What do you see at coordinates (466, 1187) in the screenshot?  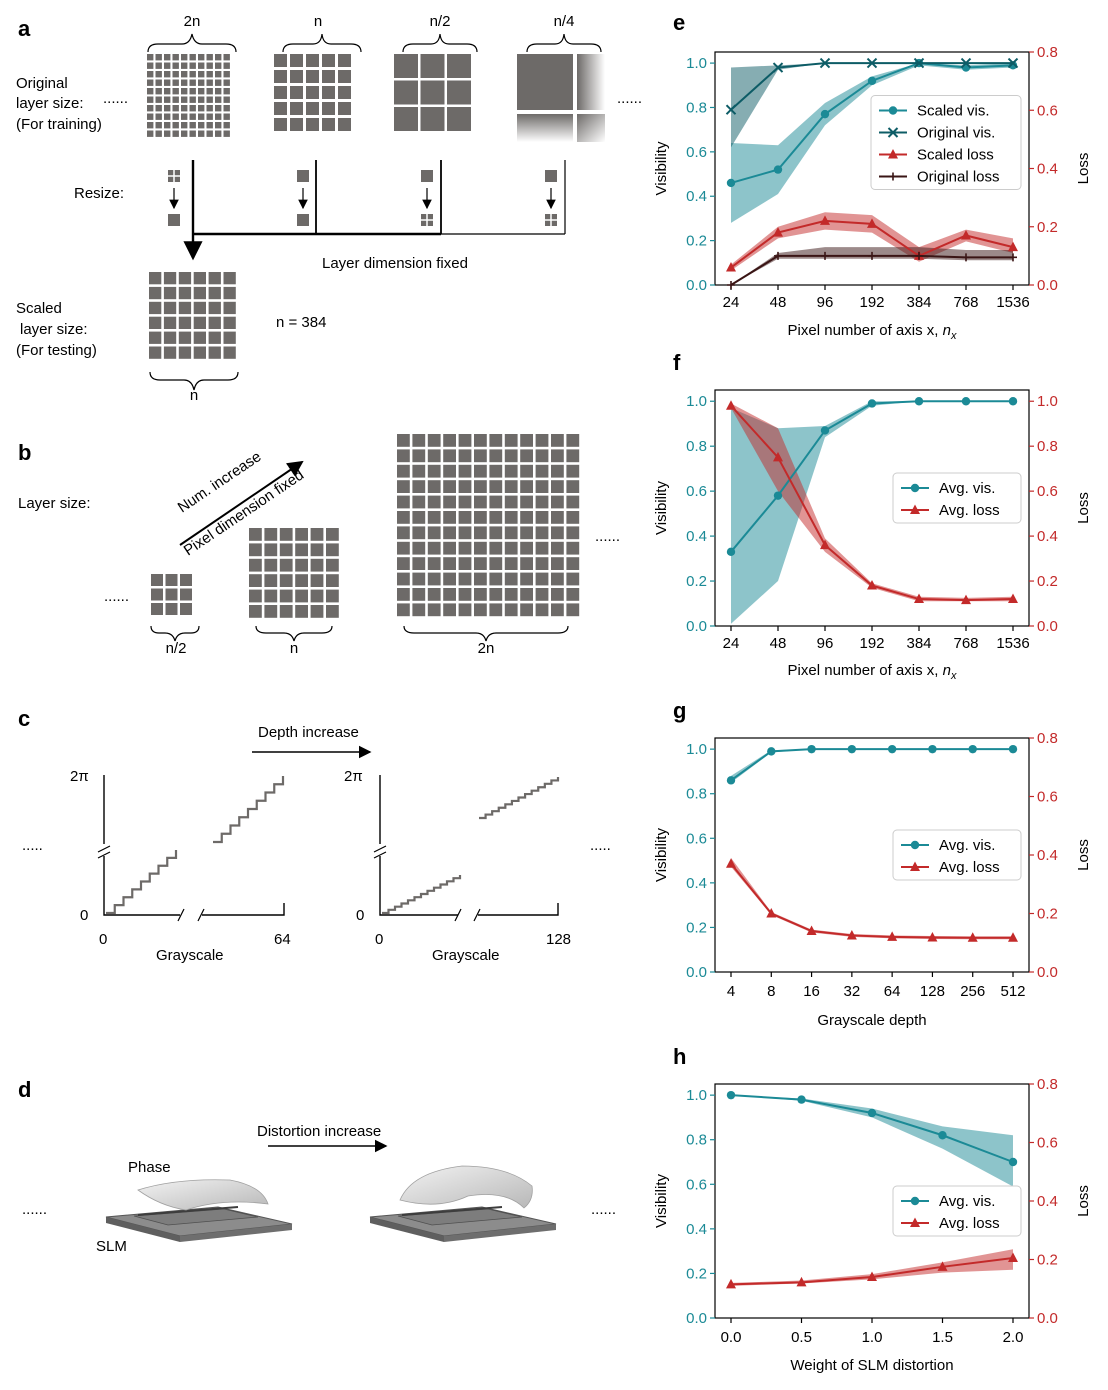 I see `phase-sheet-right` at bounding box center [466, 1187].